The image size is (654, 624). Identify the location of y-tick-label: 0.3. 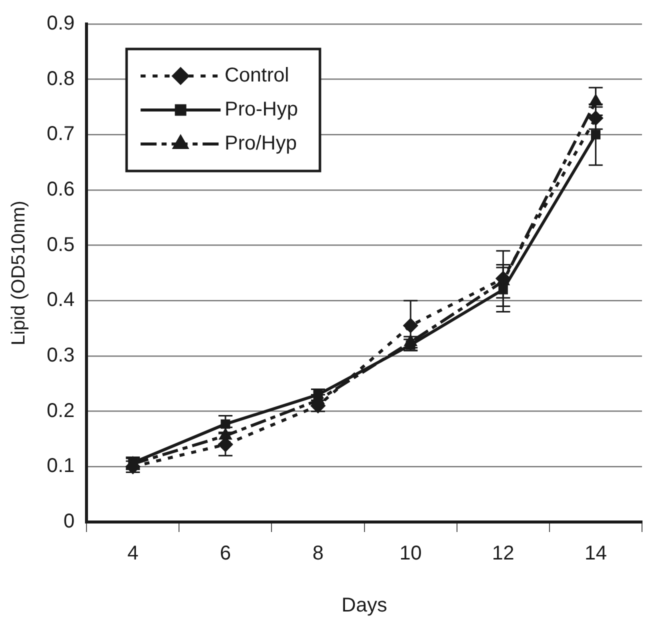
(60, 355).